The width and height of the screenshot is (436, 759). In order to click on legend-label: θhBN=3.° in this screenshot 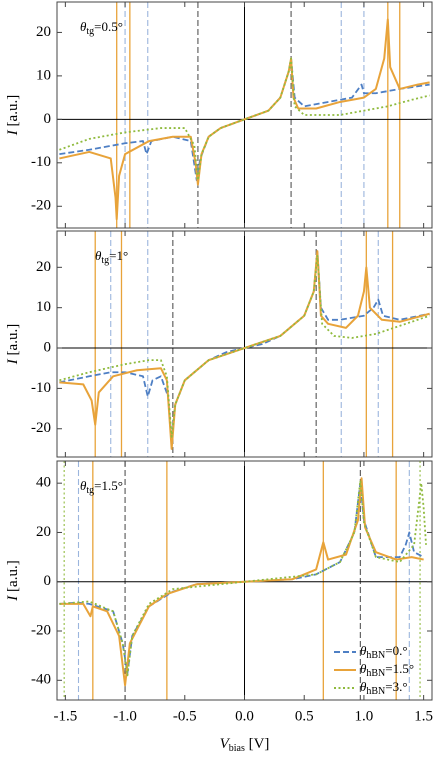, I will do `click(384, 688)`.